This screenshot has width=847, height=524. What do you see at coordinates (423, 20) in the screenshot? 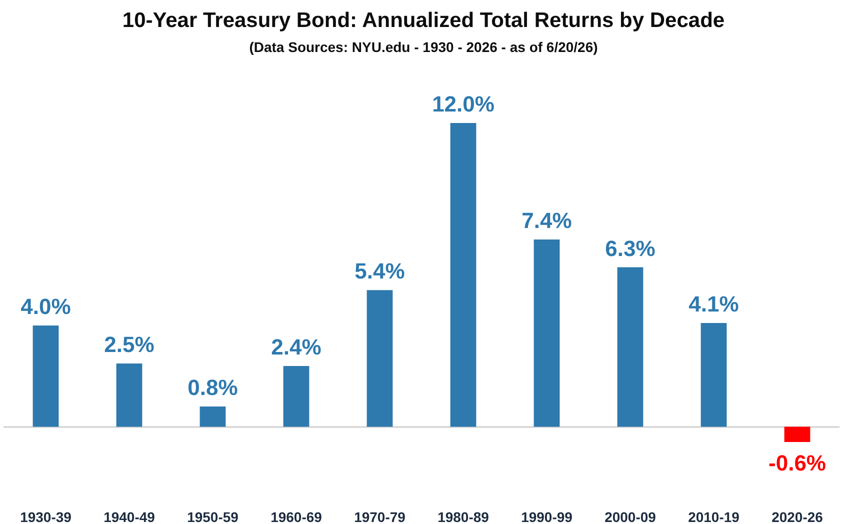
I see `chart-title: 10-Year Treasury Bond: Annualized Total Returns by Decade` at bounding box center [423, 20].